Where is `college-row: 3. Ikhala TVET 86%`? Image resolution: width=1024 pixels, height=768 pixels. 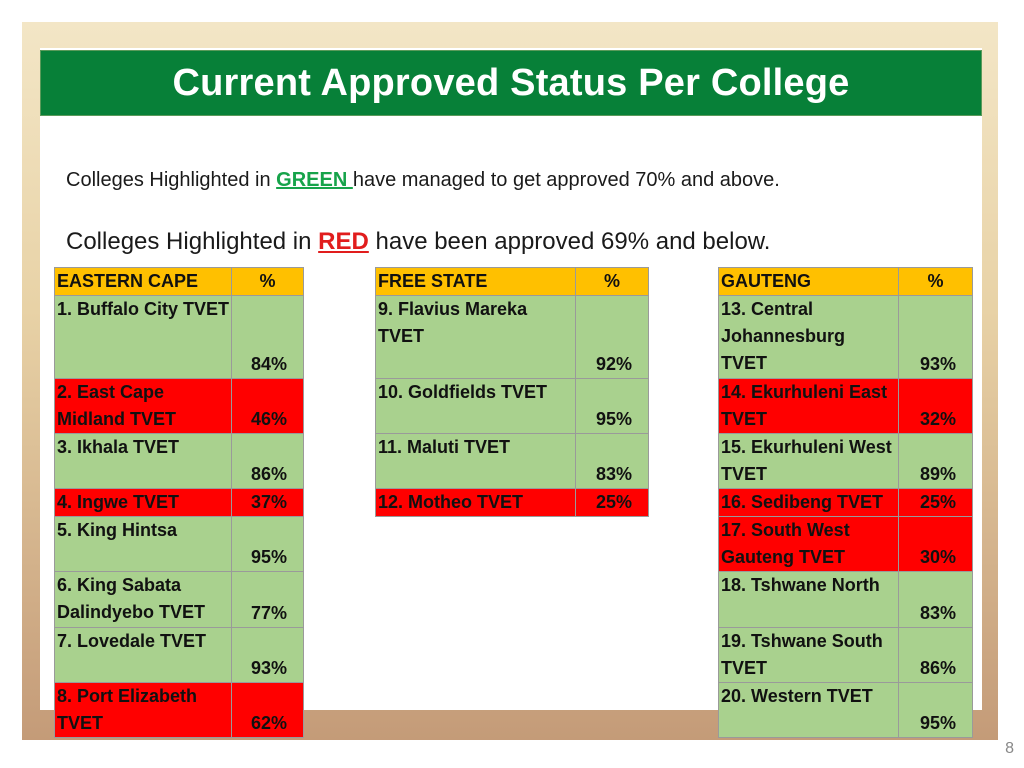 college-row: 3. Ikhala TVET 86% is located at coordinates (179, 461).